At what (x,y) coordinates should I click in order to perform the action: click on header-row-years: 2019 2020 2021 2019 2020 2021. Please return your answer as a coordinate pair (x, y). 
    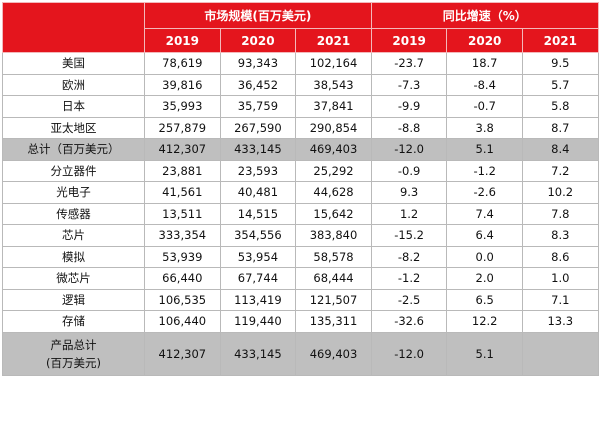
    Looking at the image, I should click on (301, 40).